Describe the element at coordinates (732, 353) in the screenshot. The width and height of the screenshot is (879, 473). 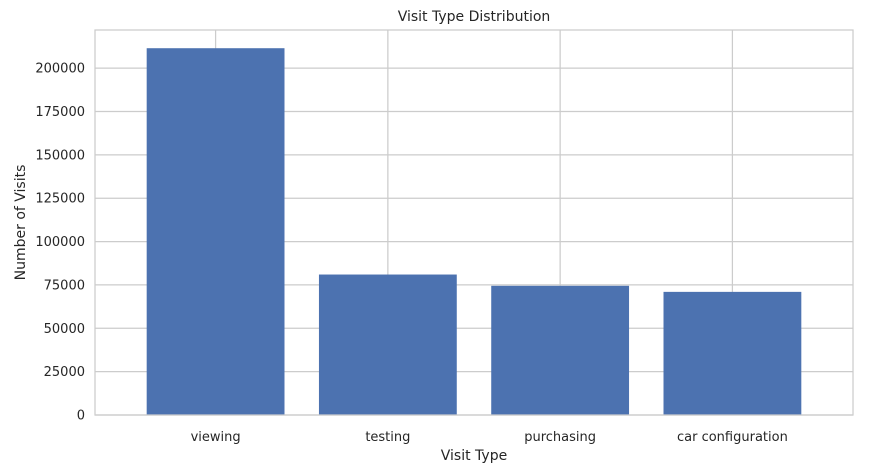
I see `bar-car-configuration` at that location.